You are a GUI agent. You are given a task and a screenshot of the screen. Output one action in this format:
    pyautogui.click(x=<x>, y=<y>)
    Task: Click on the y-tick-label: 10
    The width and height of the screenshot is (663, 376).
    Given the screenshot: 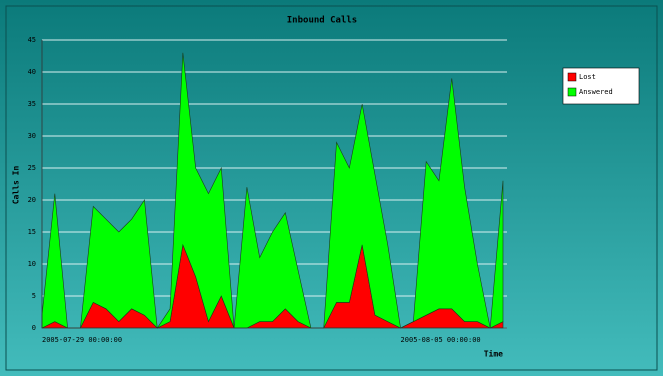 What is the action you would take?
    pyautogui.click(x=32, y=264)
    